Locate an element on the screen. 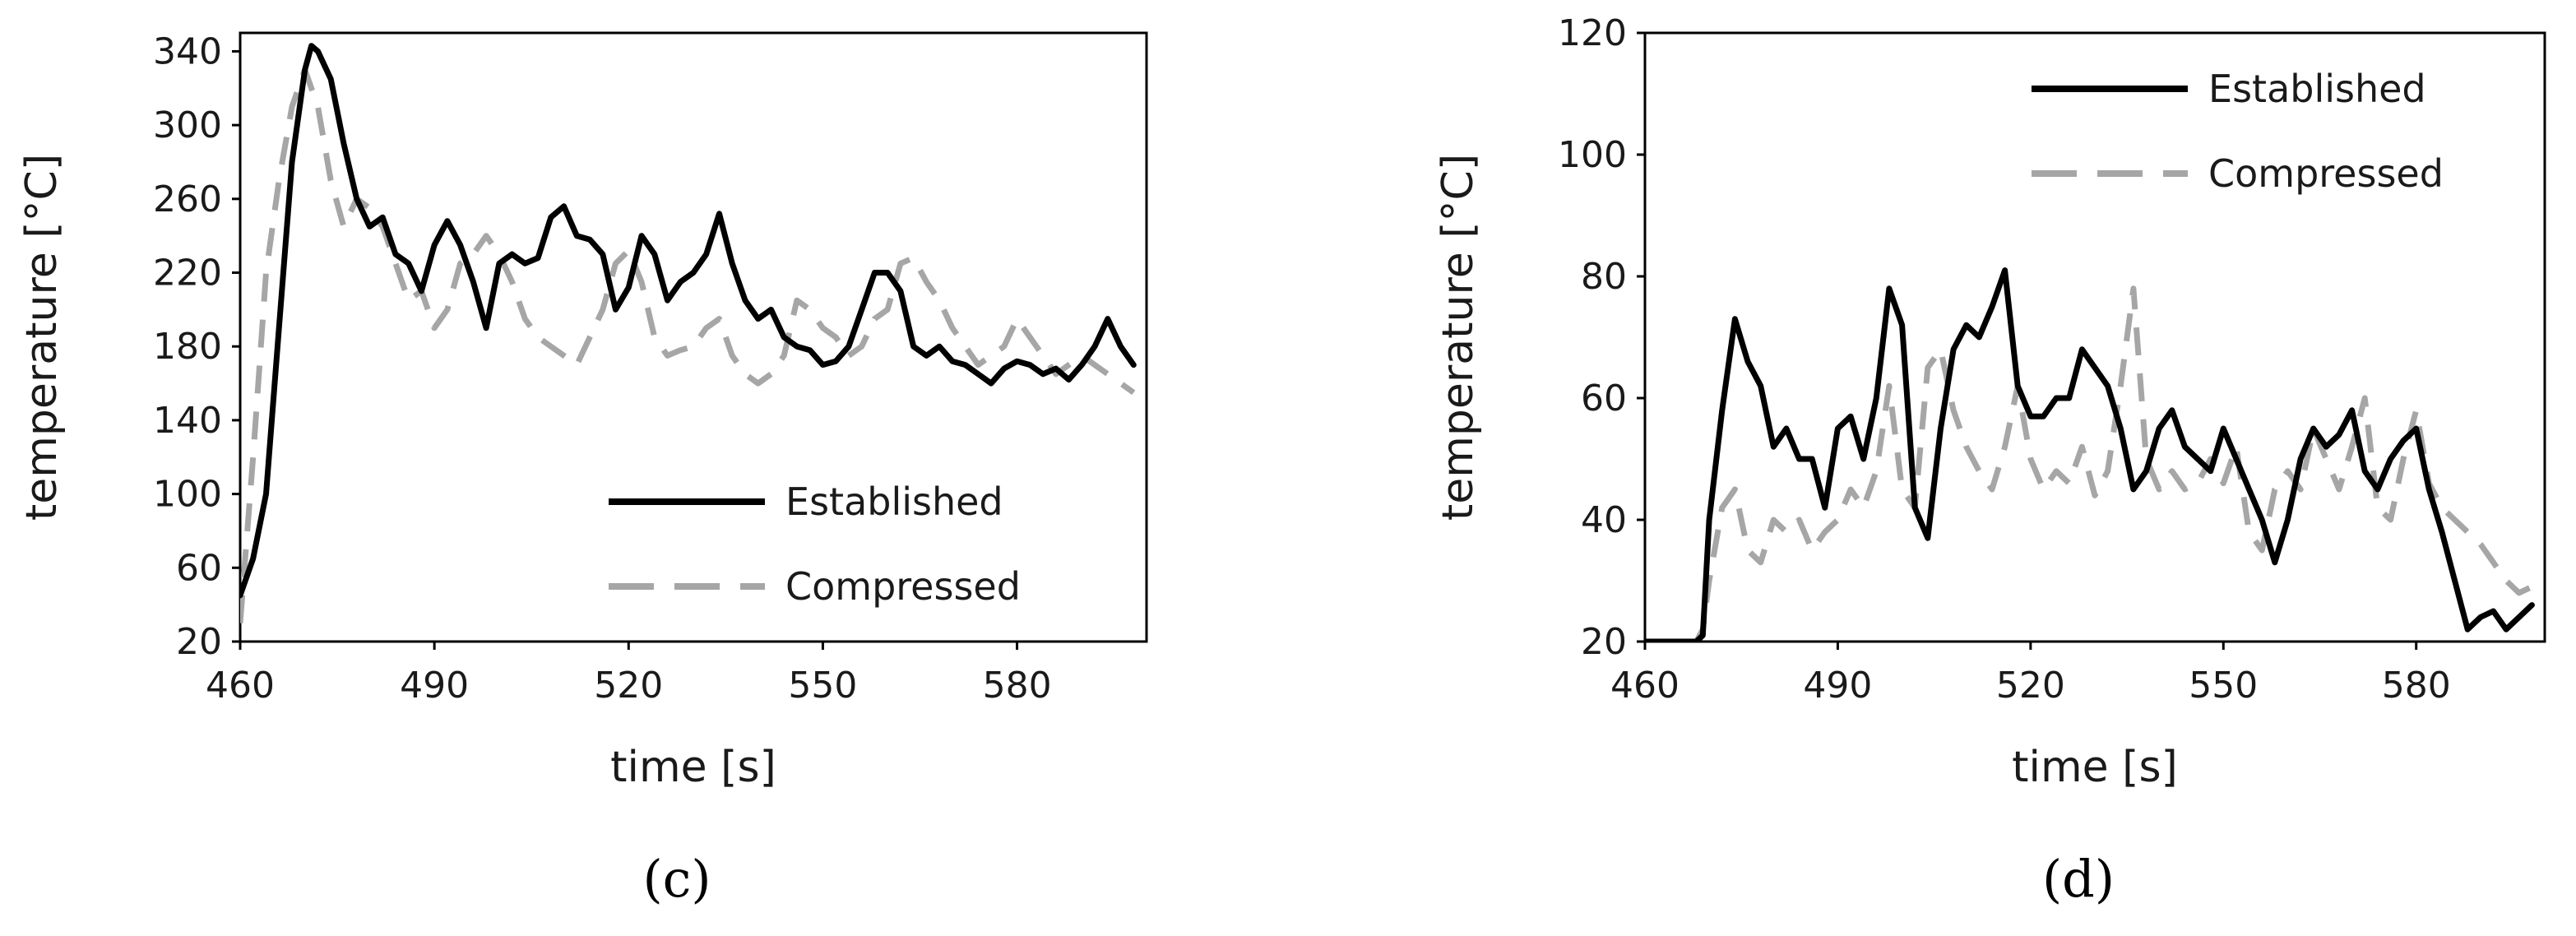 This screenshot has height=936, width=2576. y-tick-label: 40 is located at coordinates (1604, 520).